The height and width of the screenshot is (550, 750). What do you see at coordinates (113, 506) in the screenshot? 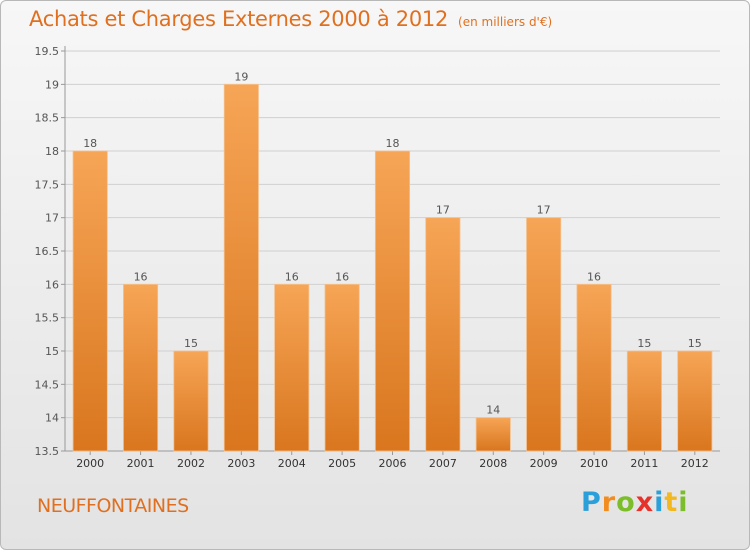
I see `place-name: NEUFFONTAINES` at bounding box center [113, 506].